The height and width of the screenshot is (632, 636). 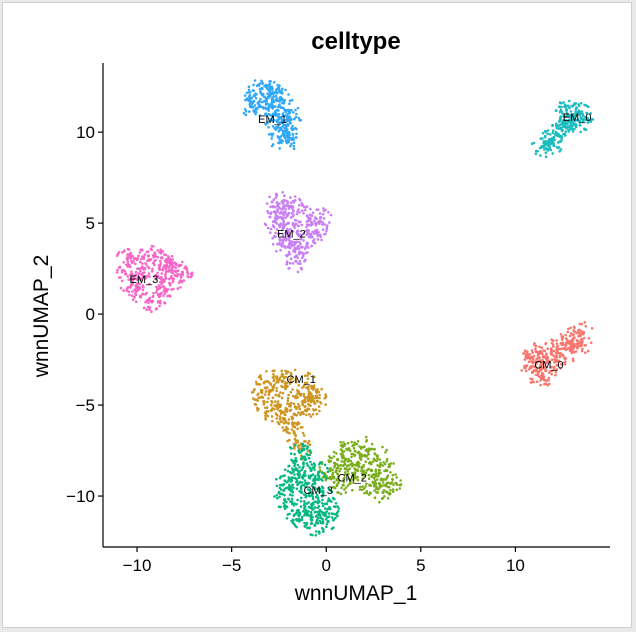 What do you see at coordinates (80, 496) in the screenshot?
I see `y-tick-label: −10` at bounding box center [80, 496].